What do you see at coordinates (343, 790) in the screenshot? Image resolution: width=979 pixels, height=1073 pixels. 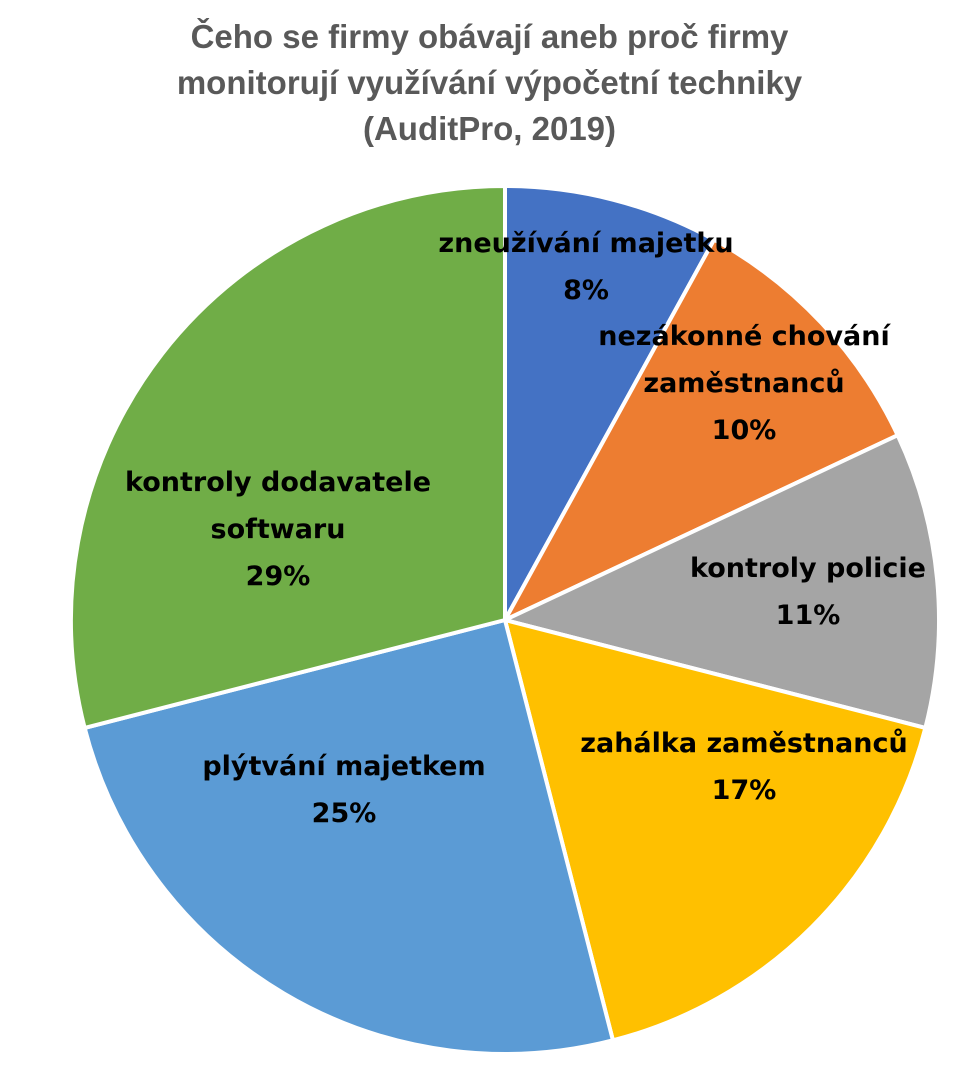 I see `slice-data-label-5: plýtvání majetkem 25%` at bounding box center [343, 790].